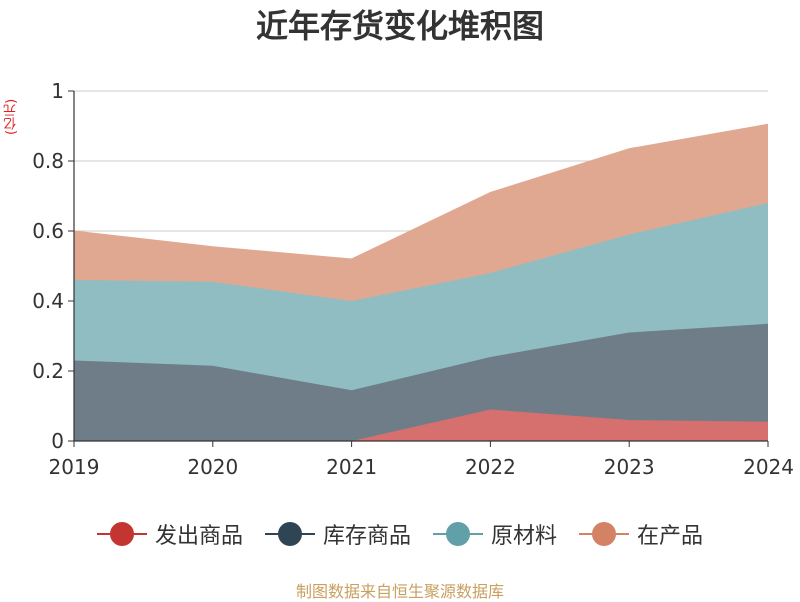  What do you see at coordinates (48, 161) in the screenshot?
I see `y-tick-label-4: 0.8` at bounding box center [48, 161].